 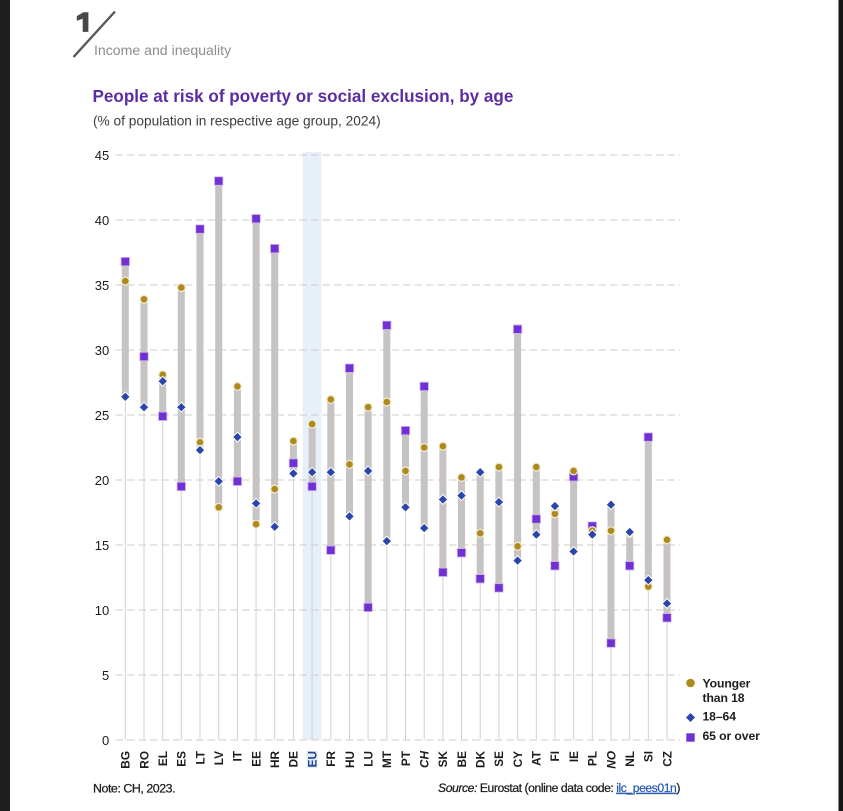 What do you see at coordinates (256, 759) in the screenshot?
I see `svg-text: EE` at bounding box center [256, 759].